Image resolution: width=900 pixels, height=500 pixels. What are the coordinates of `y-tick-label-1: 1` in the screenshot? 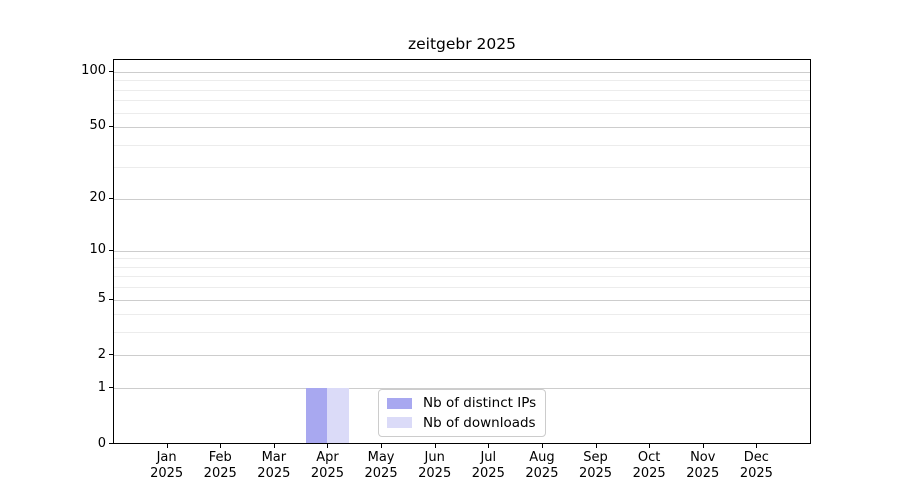 It's located at (101, 387).